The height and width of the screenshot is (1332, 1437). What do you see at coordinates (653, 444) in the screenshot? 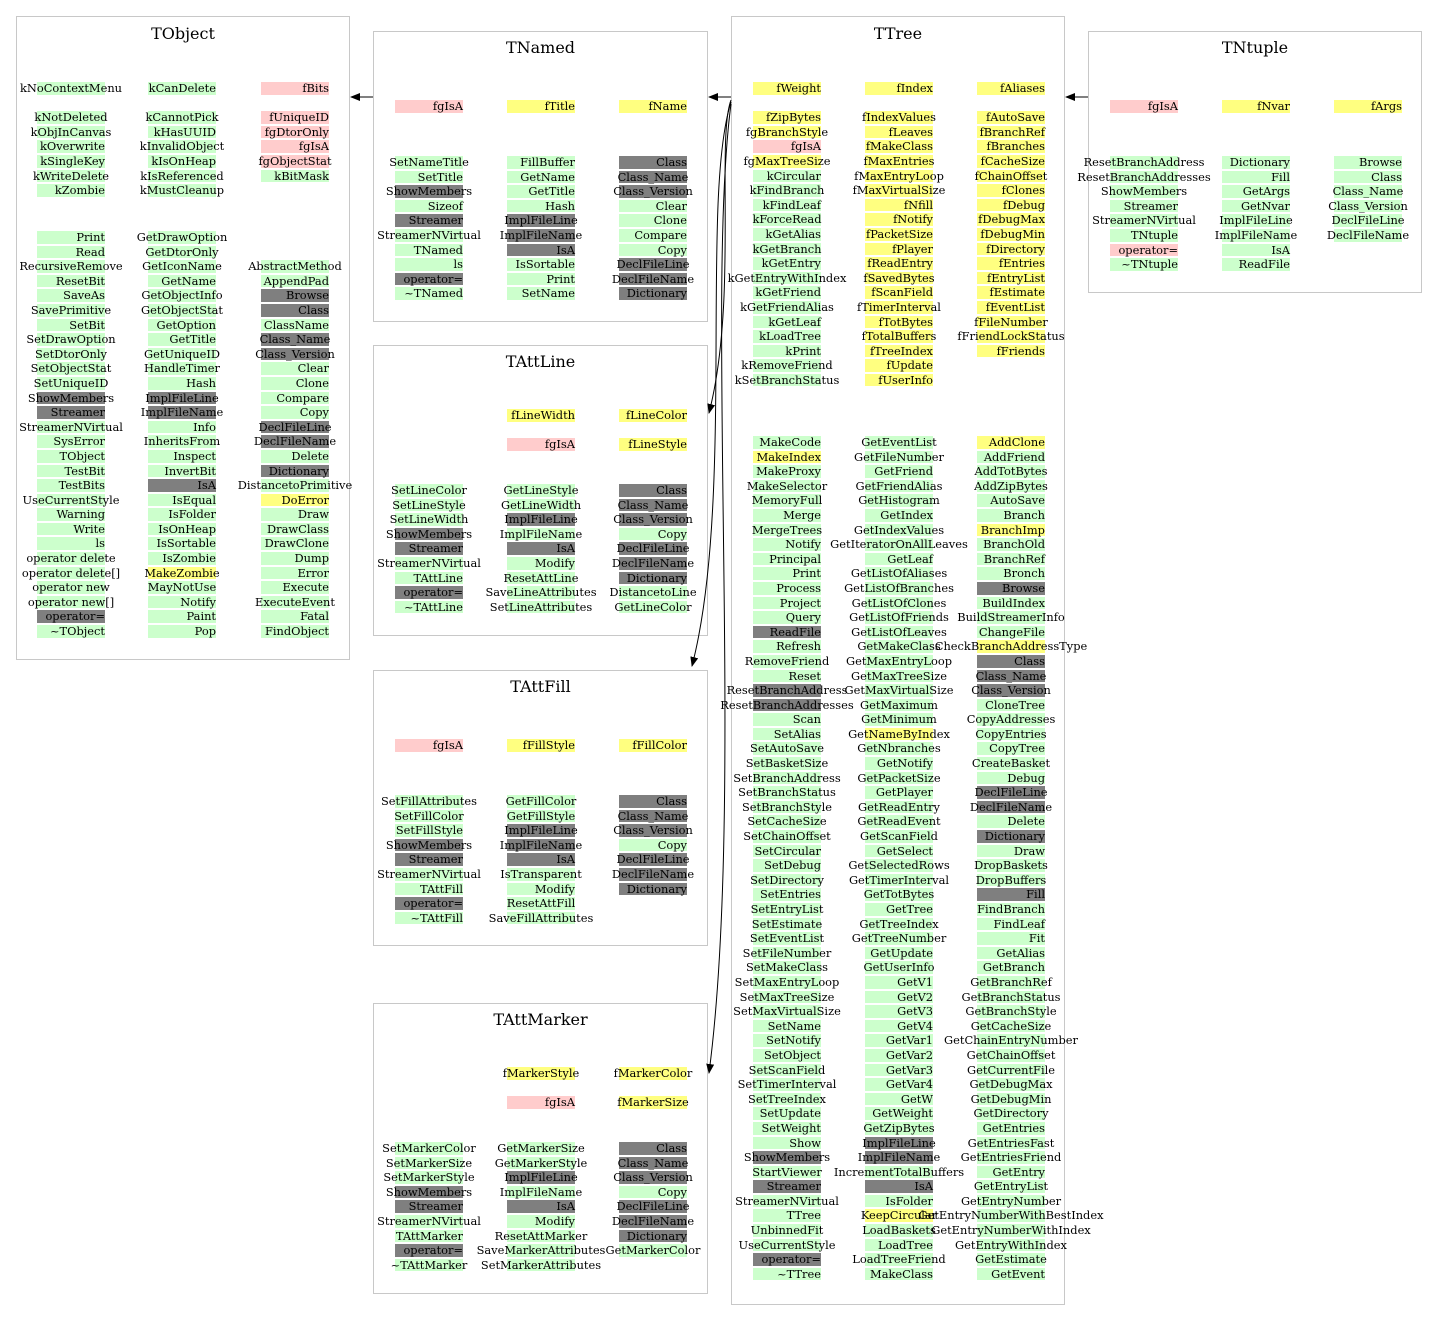
I see `member-cell: fLineStyle` at bounding box center [653, 444].